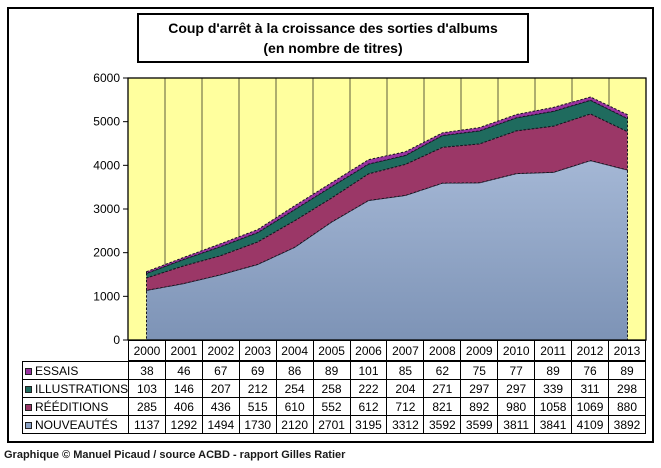  Describe the element at coordinates (516, 406) in the screenshot. I see `value-cell: 980` at that location.